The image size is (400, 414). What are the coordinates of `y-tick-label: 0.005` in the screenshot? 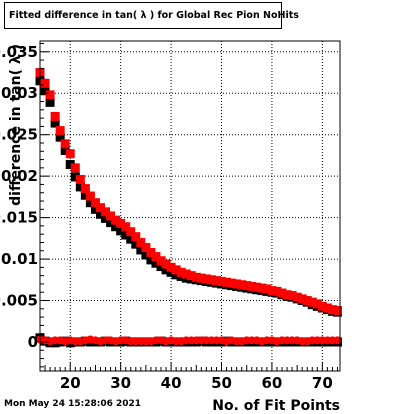 It's located at (19, 301).